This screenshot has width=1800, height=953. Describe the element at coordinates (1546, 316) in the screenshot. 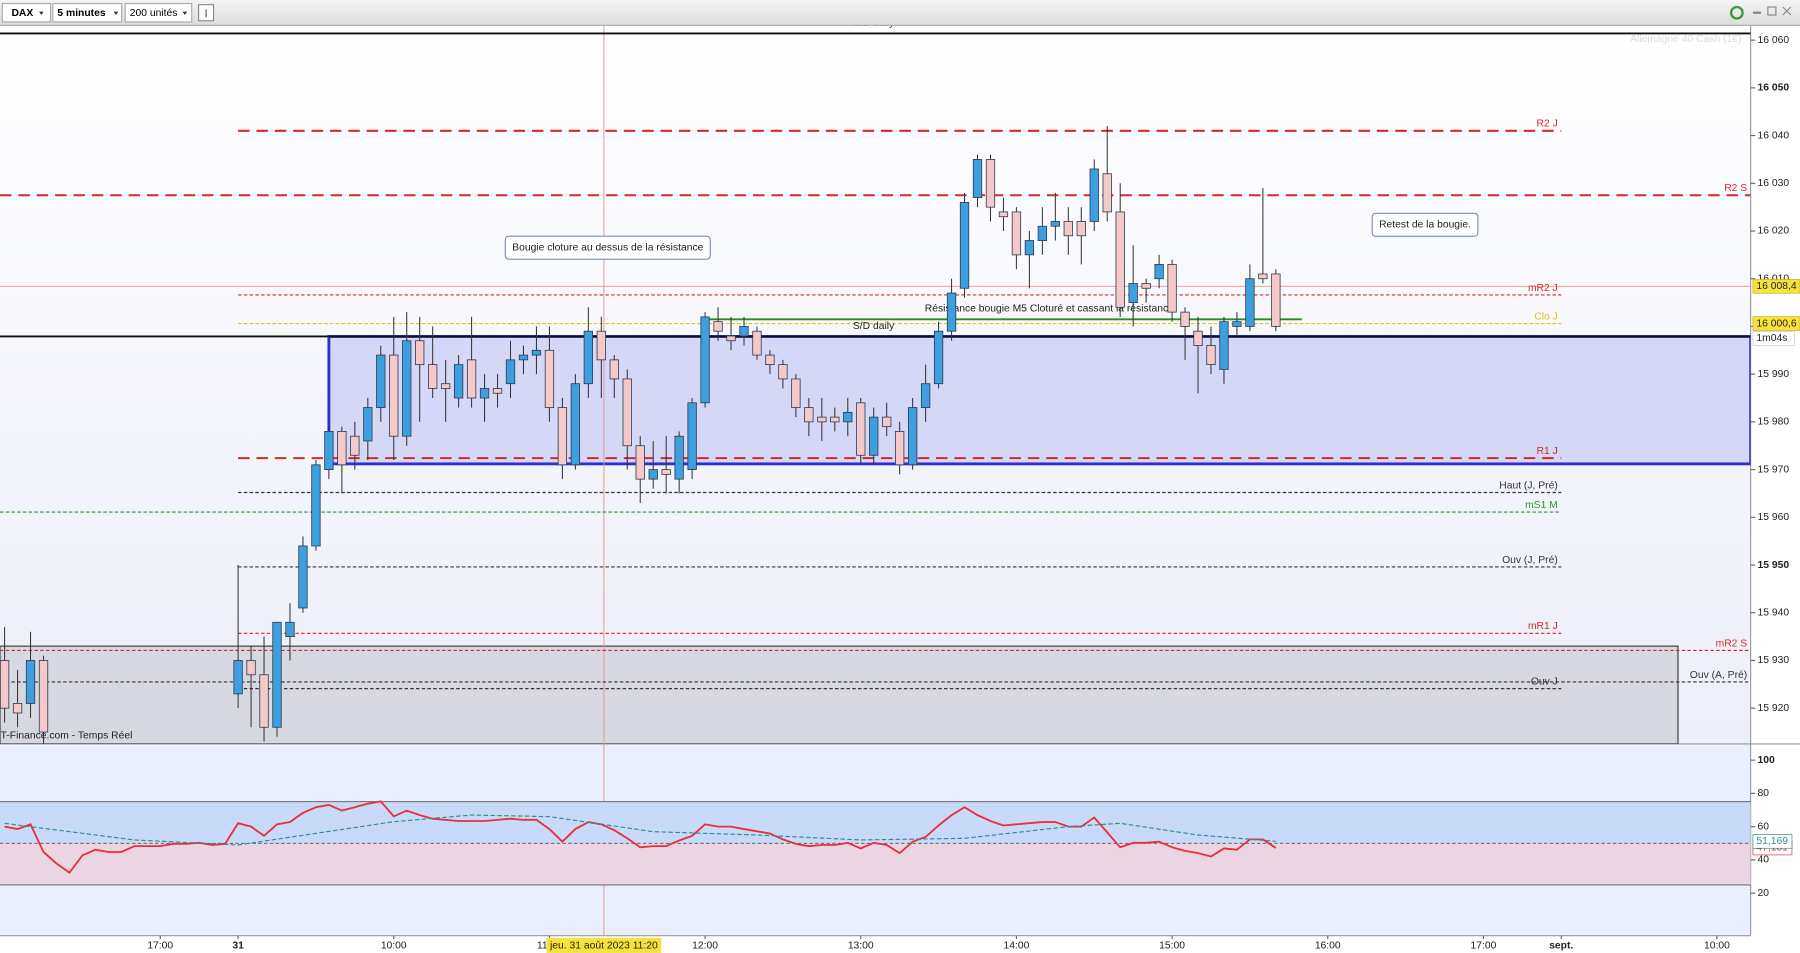

I see `level-label: Clo J` at that location.